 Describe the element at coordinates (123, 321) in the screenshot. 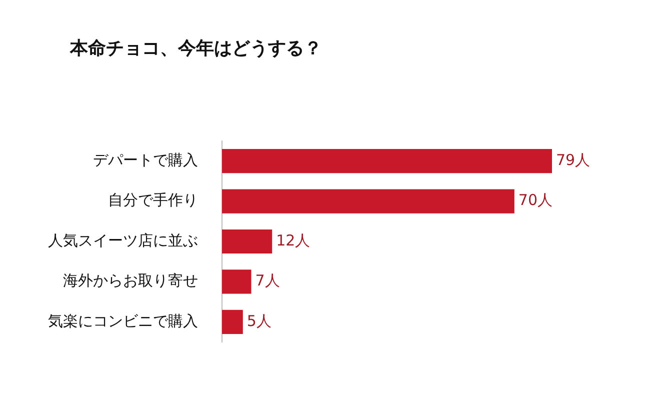

I see `y-tick-label: 気楽にコンビニで購入` at that location.